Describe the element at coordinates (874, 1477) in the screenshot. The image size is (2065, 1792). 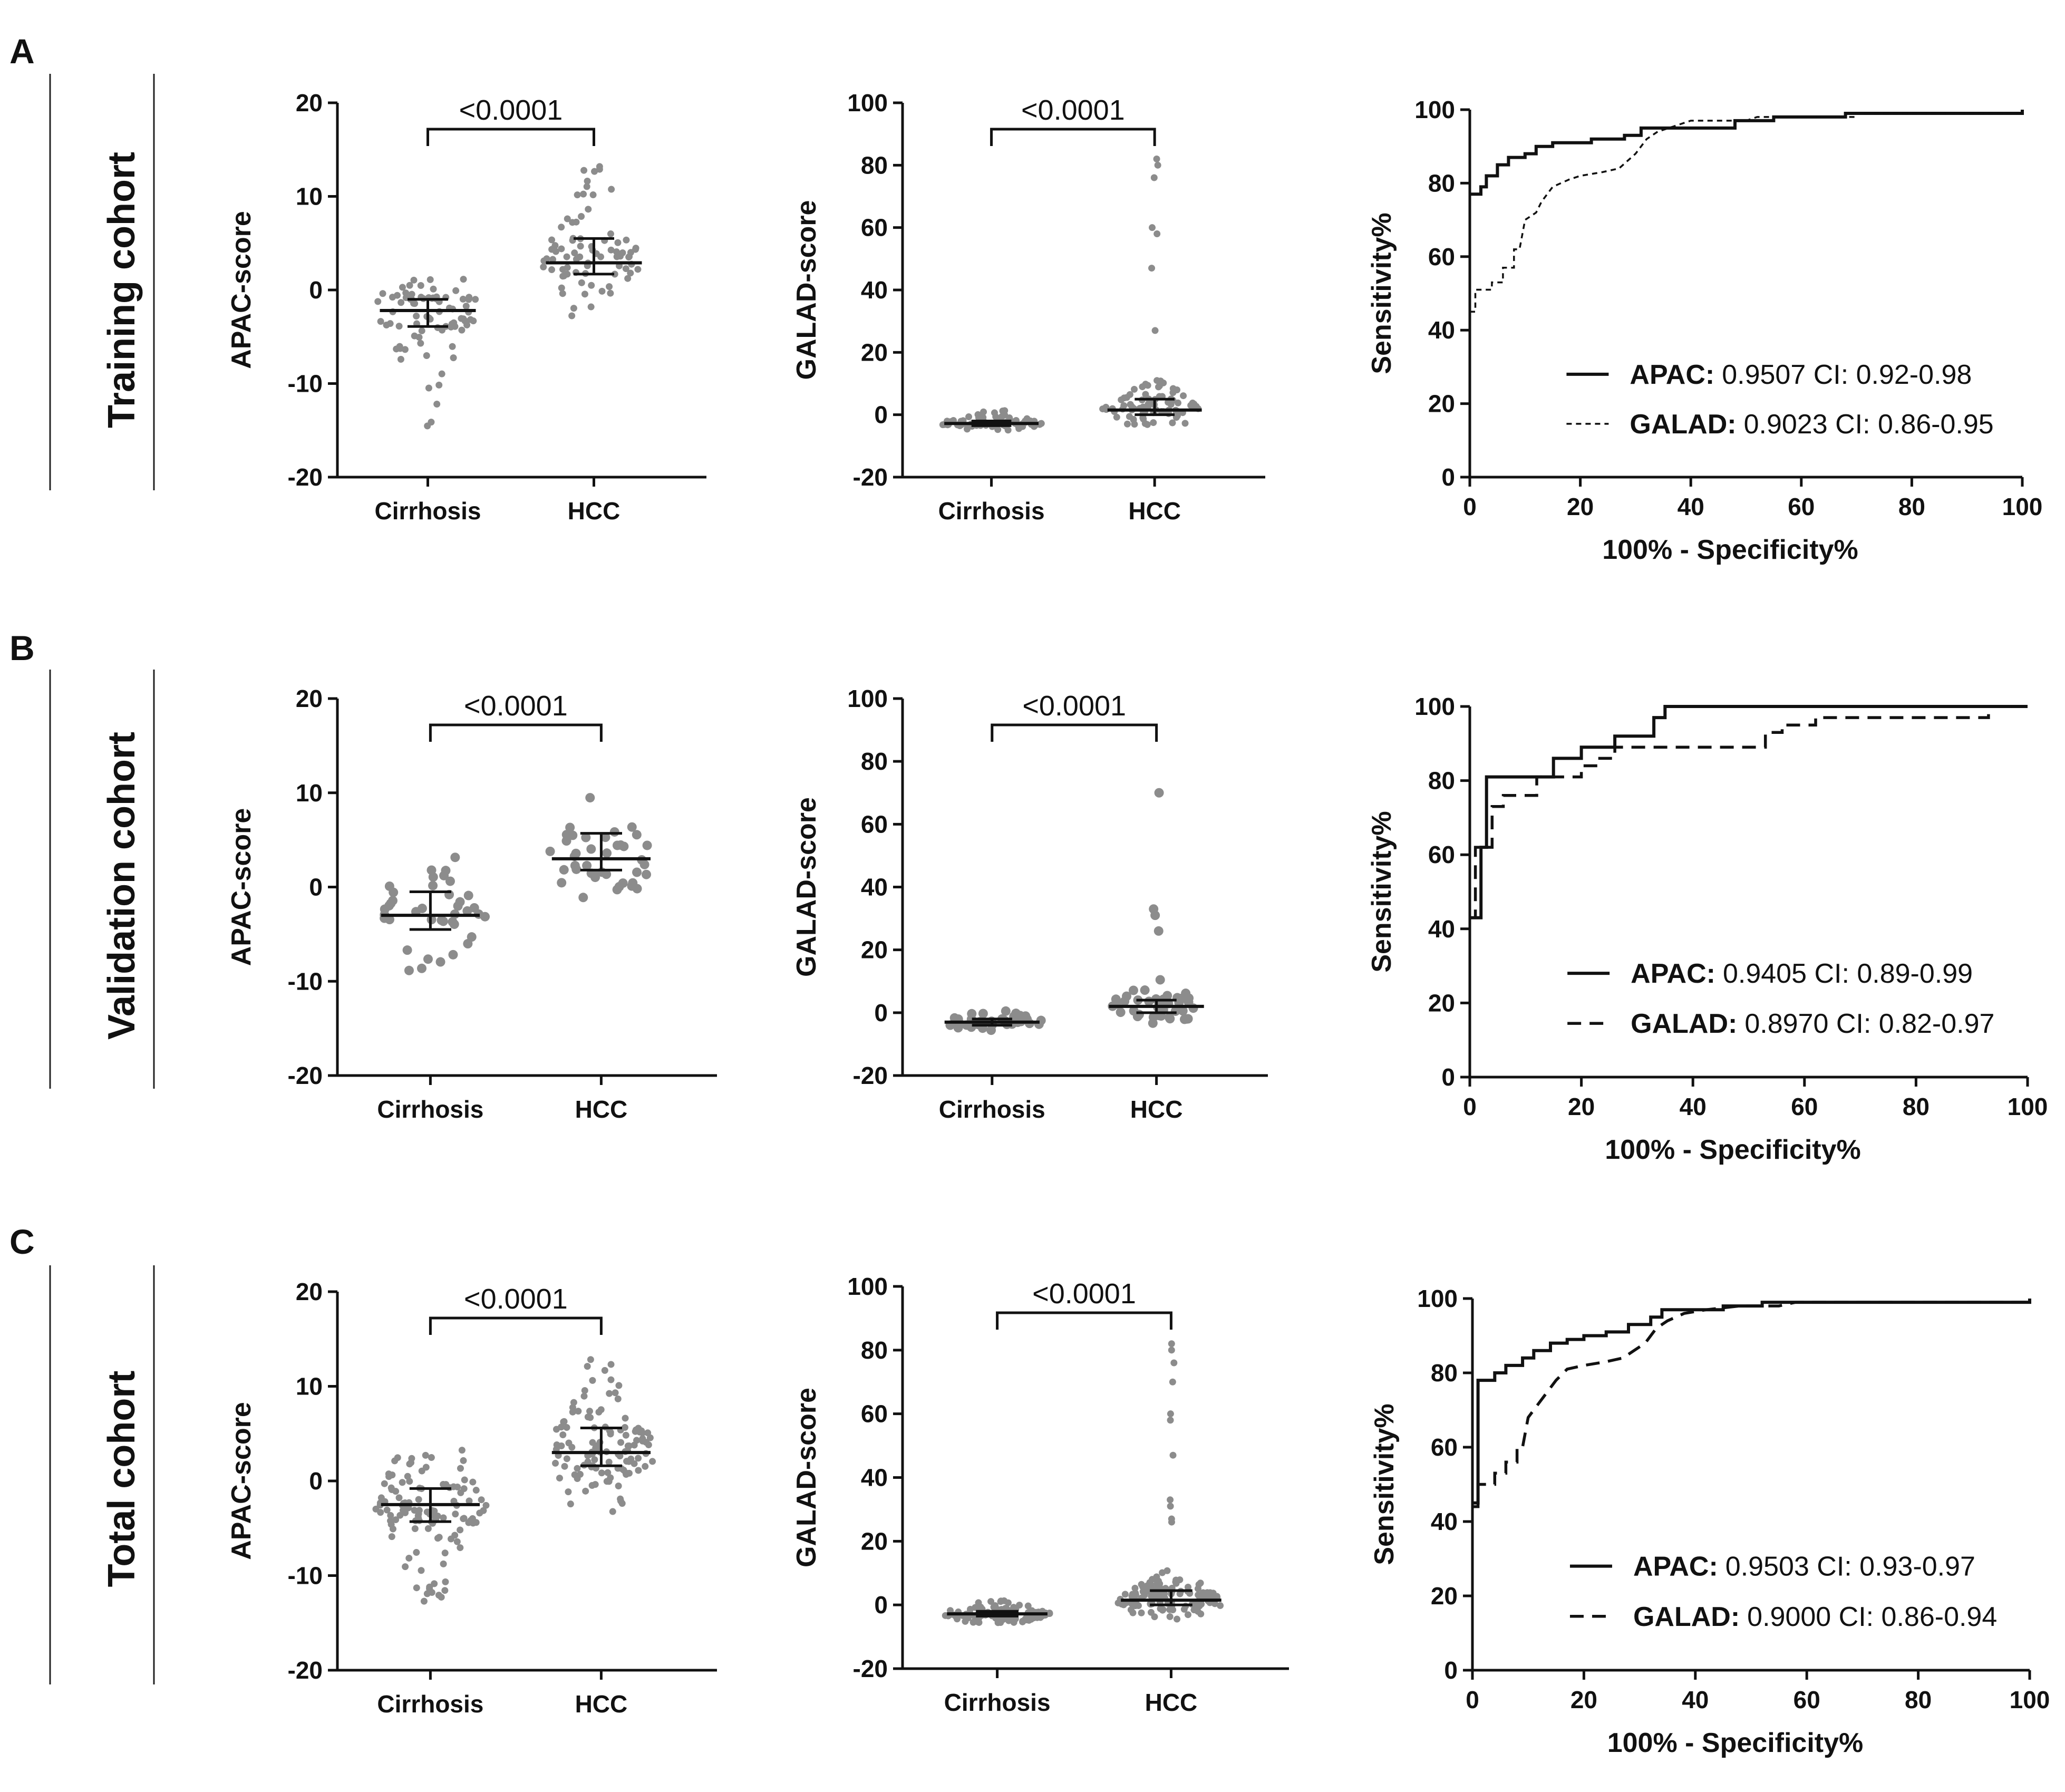
I see `galad-y-tick-label: 40` at that location.